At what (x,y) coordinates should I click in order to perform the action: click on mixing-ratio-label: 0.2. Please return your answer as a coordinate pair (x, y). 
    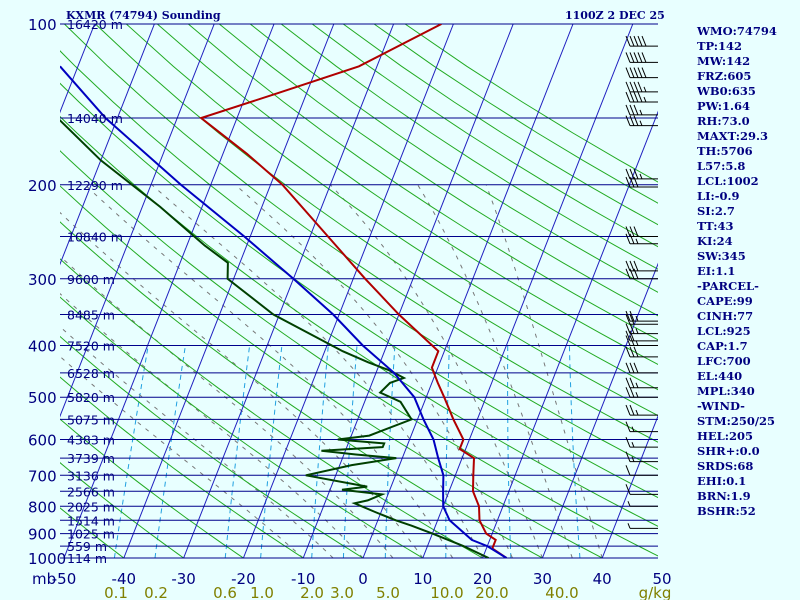
    Looking at the image, I should click on (156, 592).